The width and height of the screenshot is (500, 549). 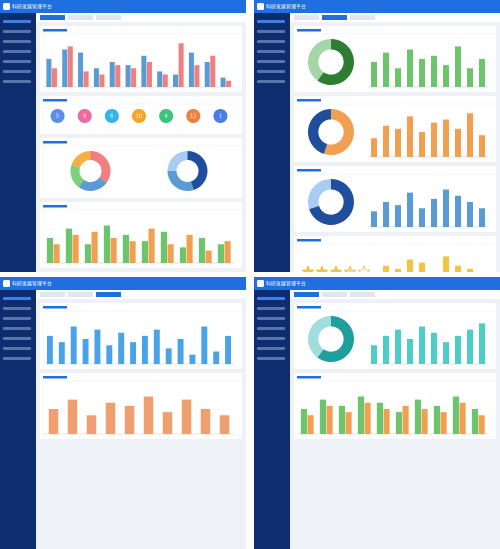 I want to click on stat-value: 1, so click(x=220, y=117).